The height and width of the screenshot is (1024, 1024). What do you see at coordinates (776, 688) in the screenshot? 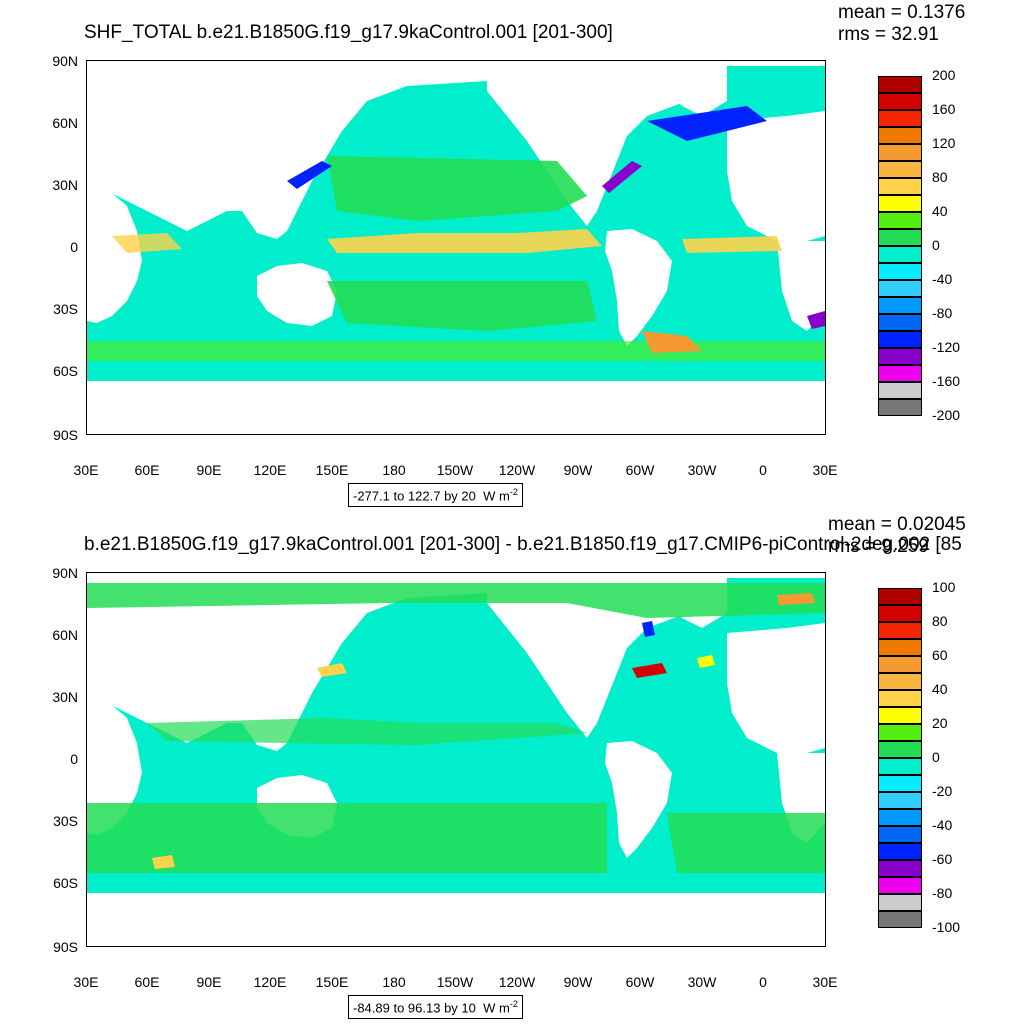
I see `land-europe-africa-east` at bounding box center [776, 688].